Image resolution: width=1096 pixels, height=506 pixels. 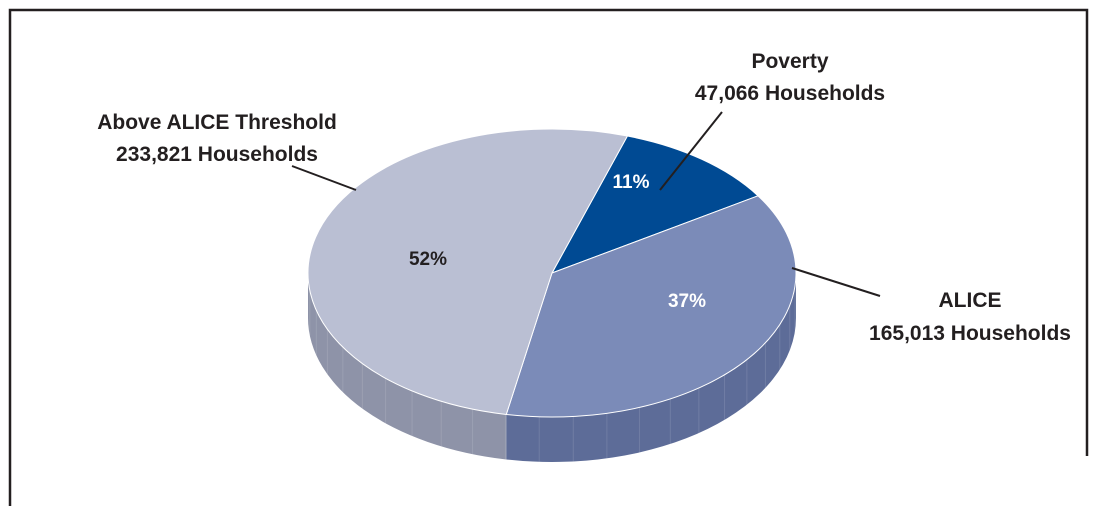 What do you see at coordinates (691, 151) in the screenshot?
I see `leader-line-poverty` at bounding box center [691, 151].